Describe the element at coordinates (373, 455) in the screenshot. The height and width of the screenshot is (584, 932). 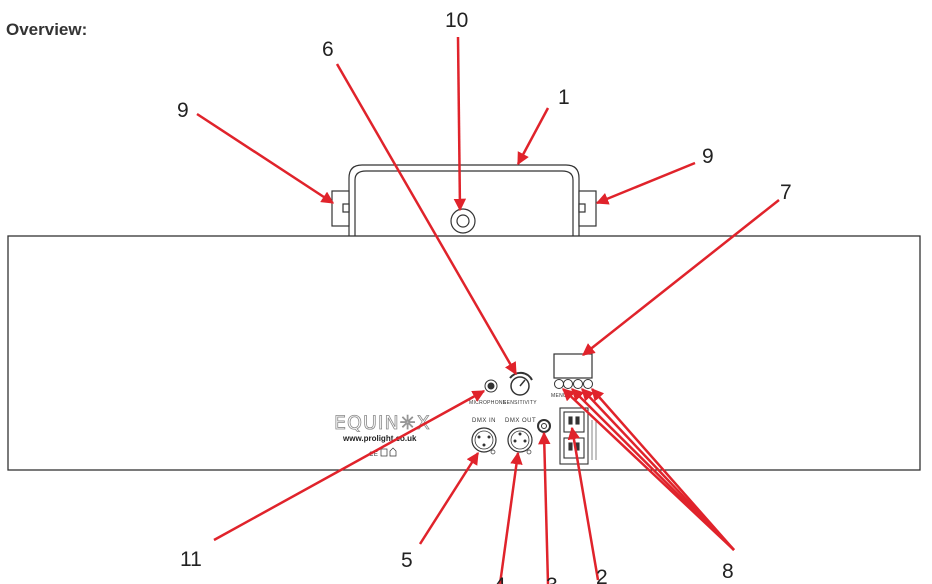
I see `ce-mark: CE` at that location.